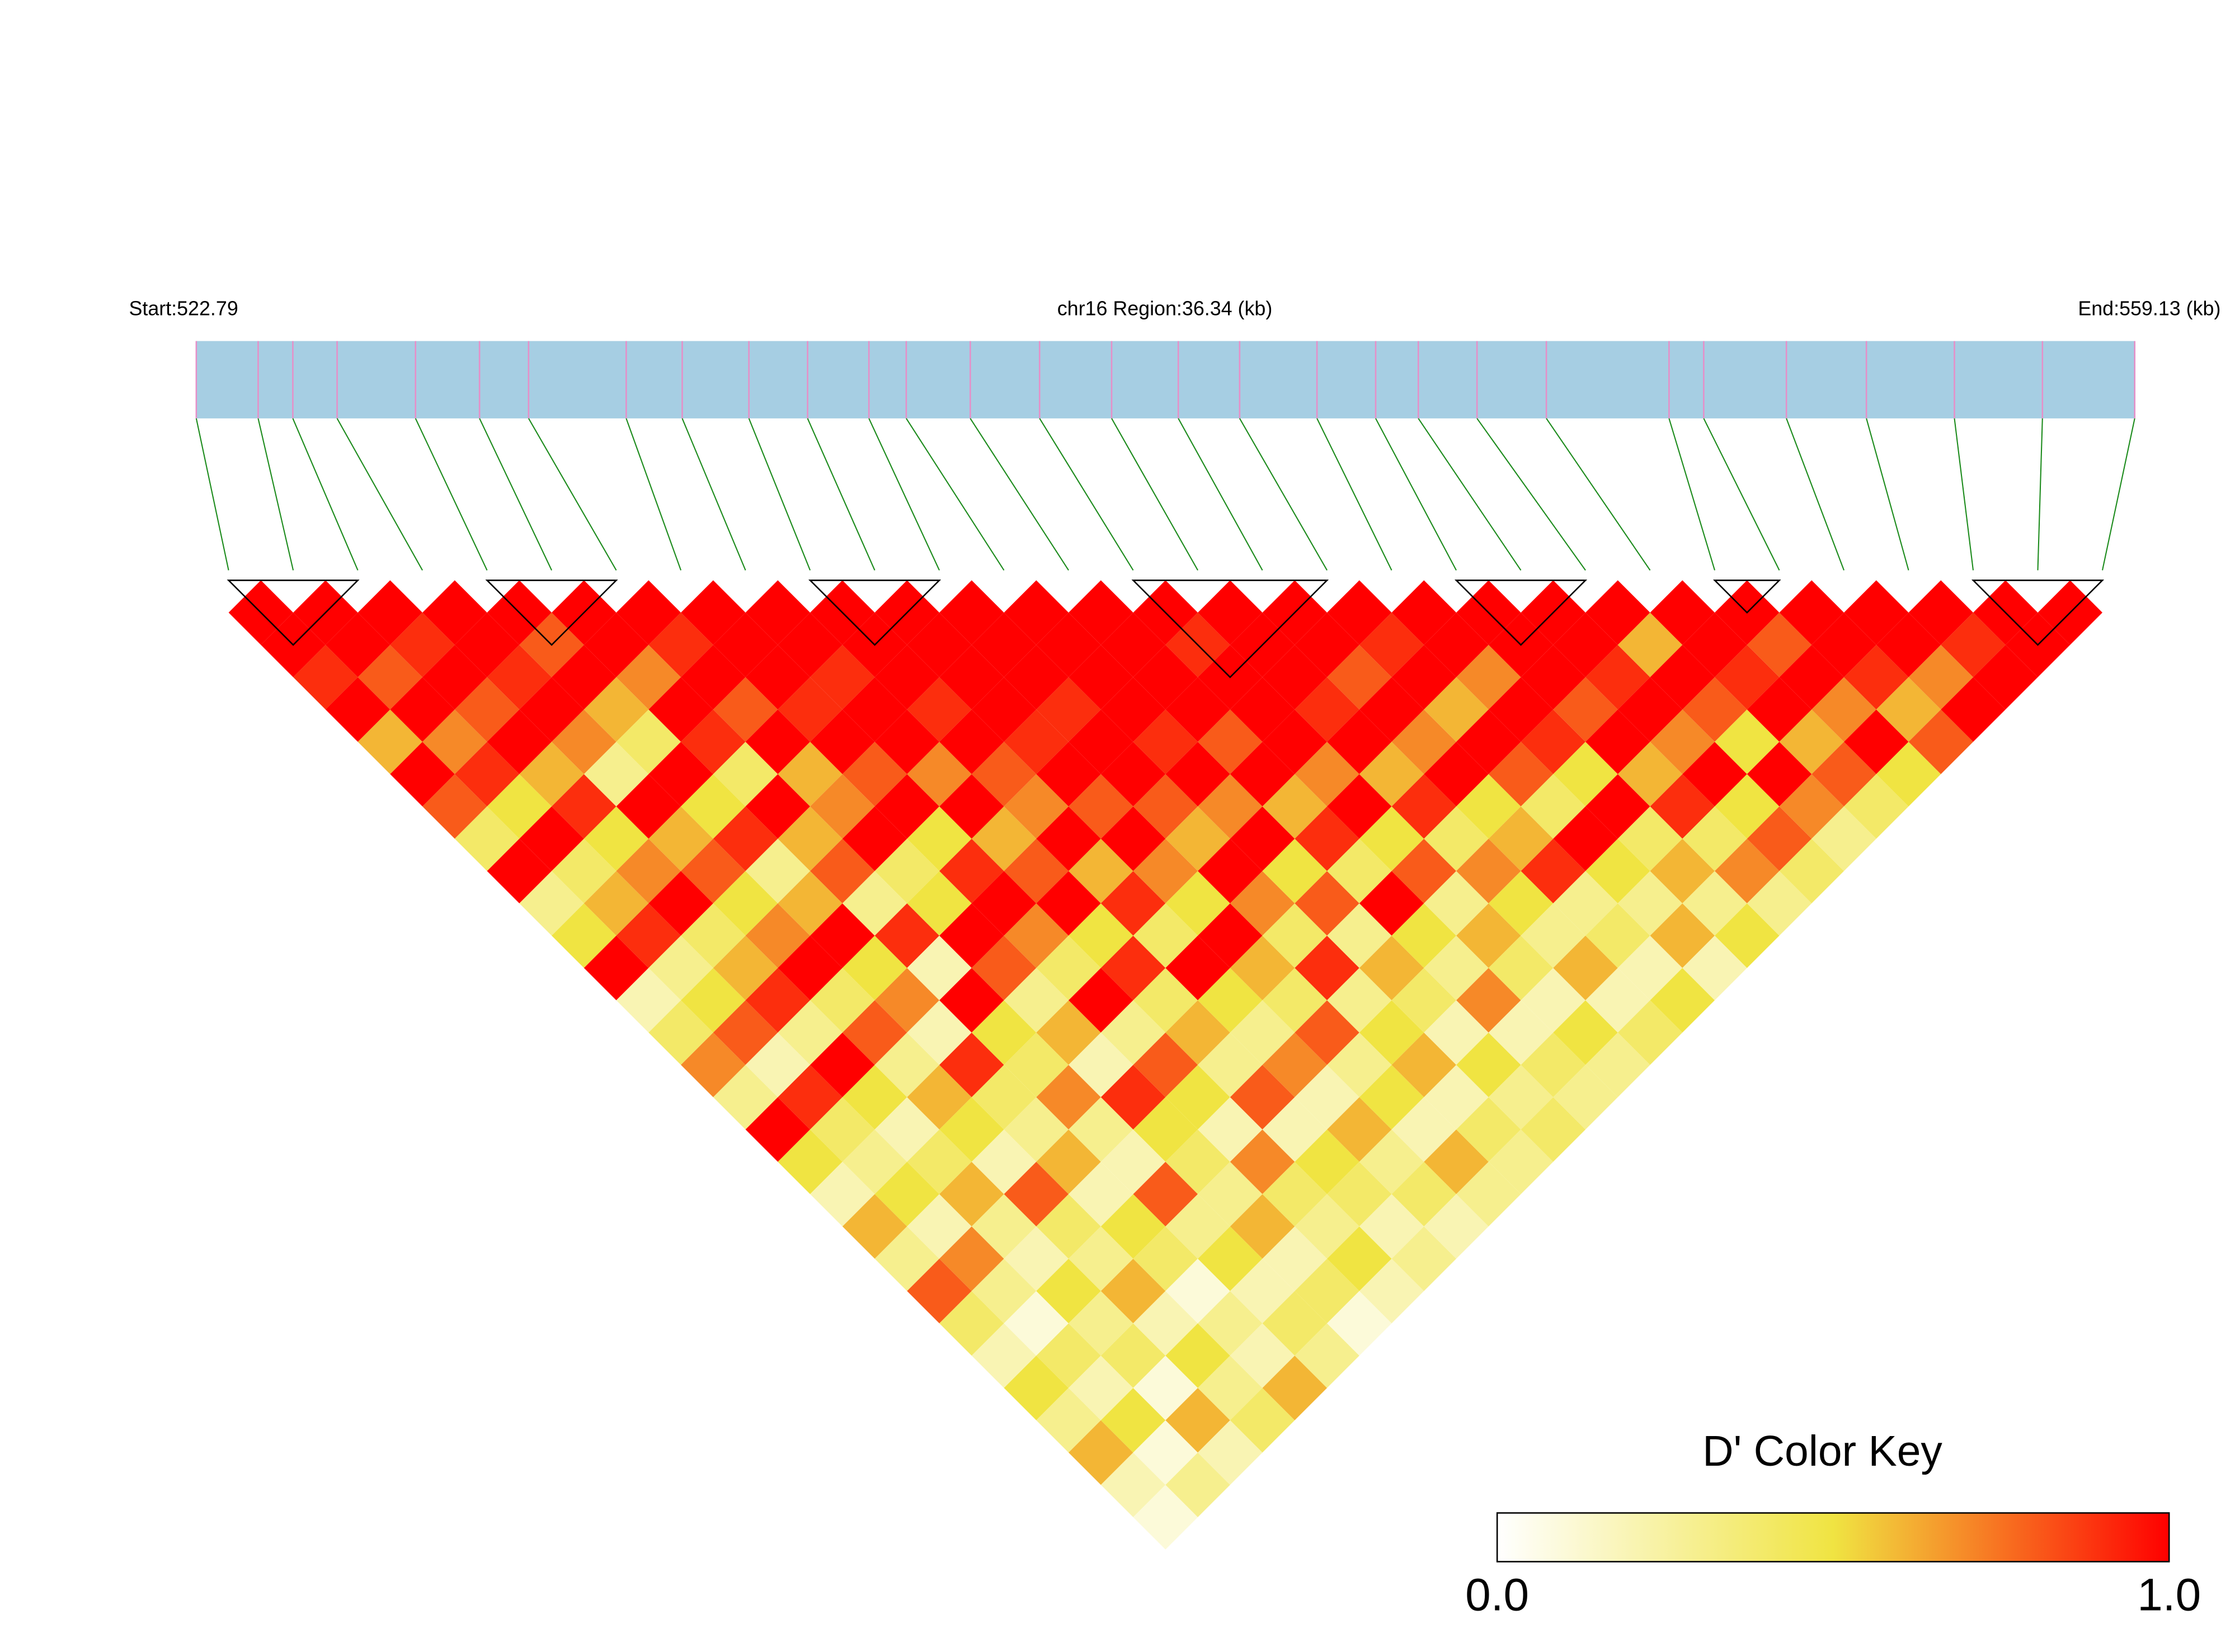 The image size is (2235, 1652). What do you see at coordinates (2169, 1596) in the screenshot?
I see `key-tick-label: 1.0` at bounding box center [2169, 1596].